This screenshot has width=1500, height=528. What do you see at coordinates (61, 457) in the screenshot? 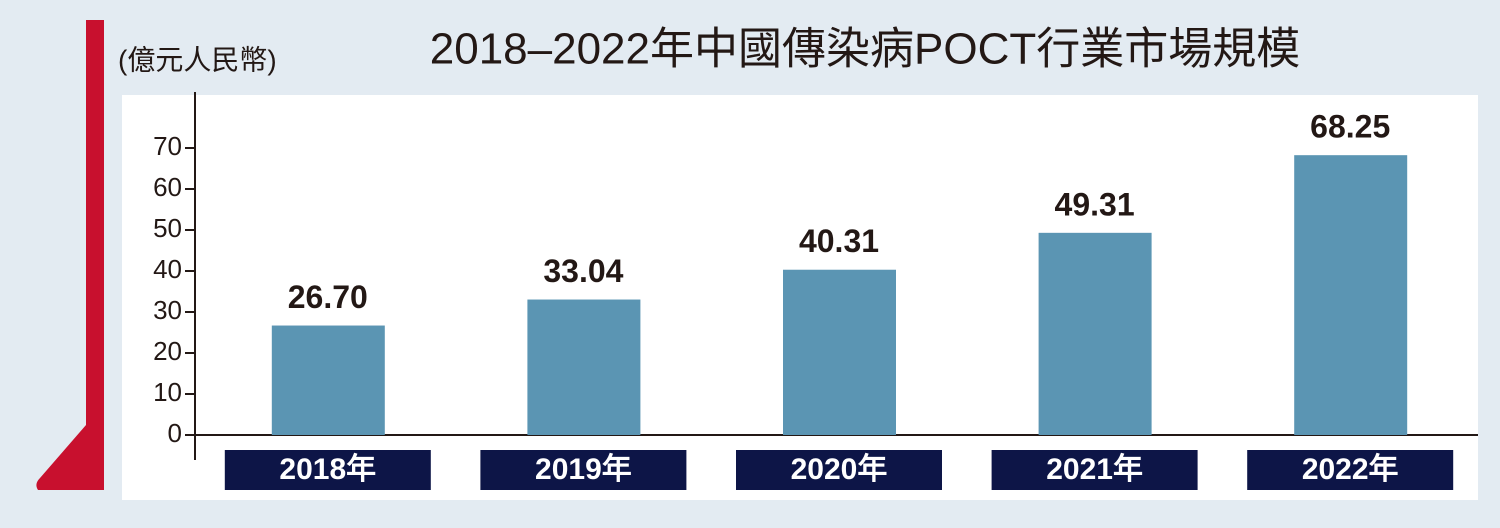
I see `accent-foot` at bounding box center [61, 457].